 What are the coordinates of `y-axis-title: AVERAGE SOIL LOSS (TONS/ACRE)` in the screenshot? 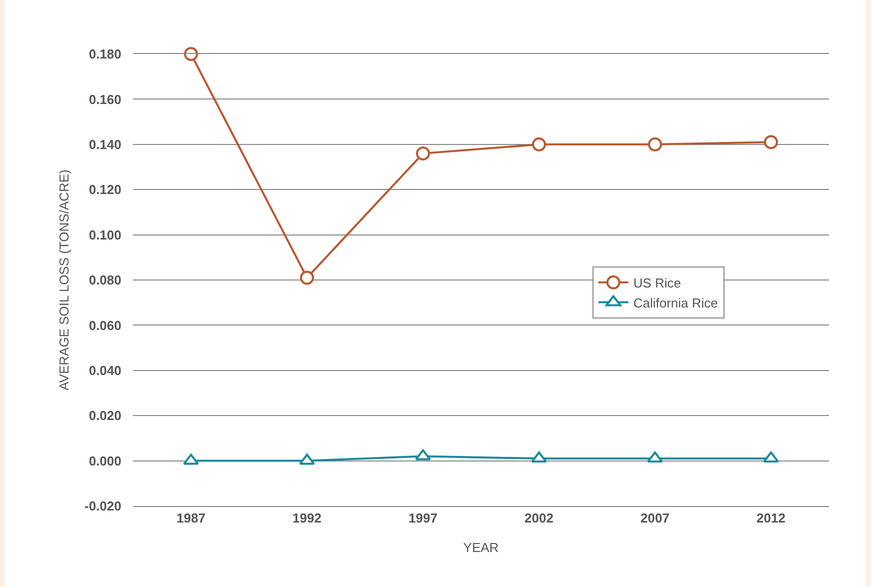 It's located at (64, 280).